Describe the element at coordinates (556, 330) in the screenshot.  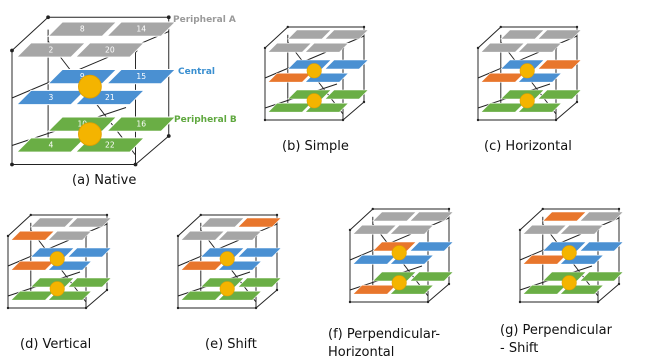
I see `caption: (g) Perpendicular` at that location.